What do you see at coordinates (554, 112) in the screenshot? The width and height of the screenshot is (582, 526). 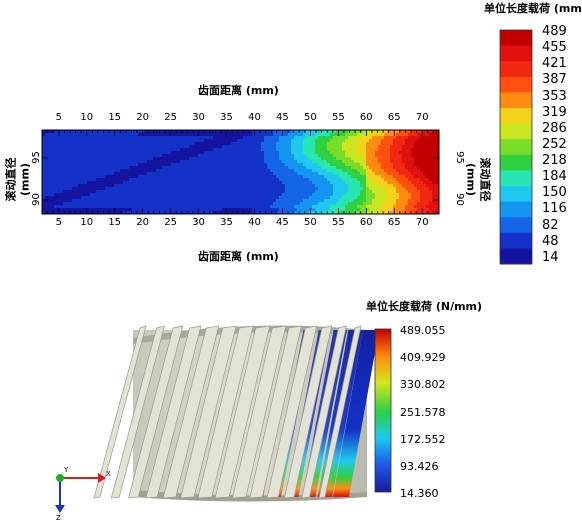 I see `legend-top-value: 319` at bounding box center [554, 112].